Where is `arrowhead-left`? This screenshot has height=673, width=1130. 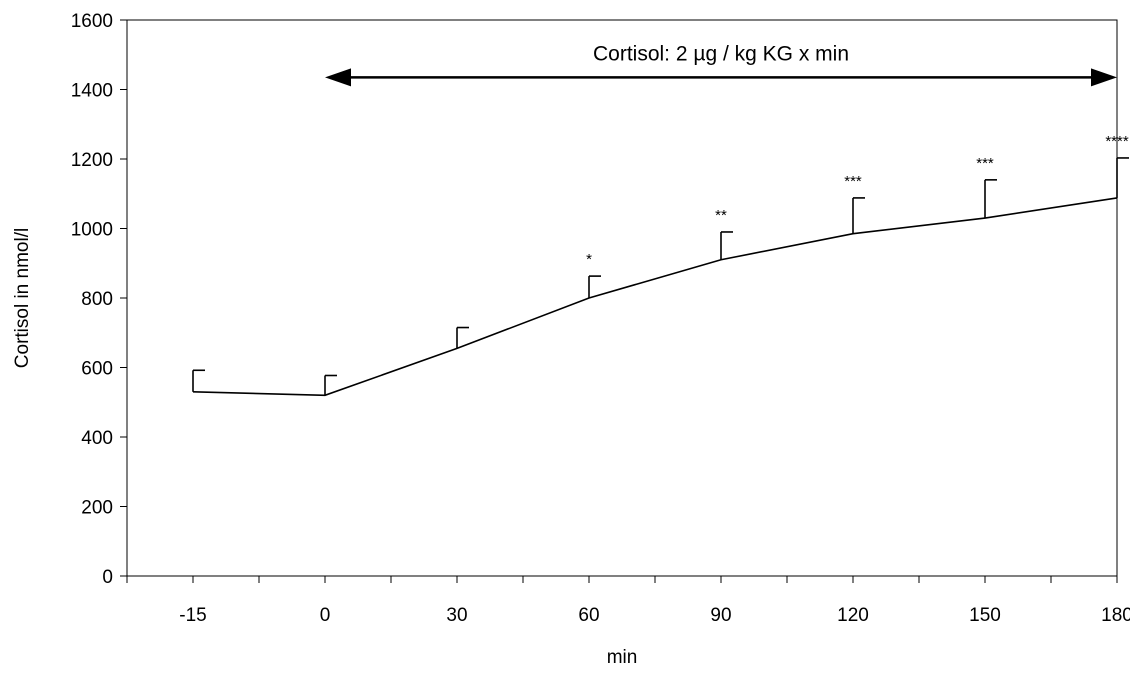
arrowhead-left is located at coordinates (338, 77).